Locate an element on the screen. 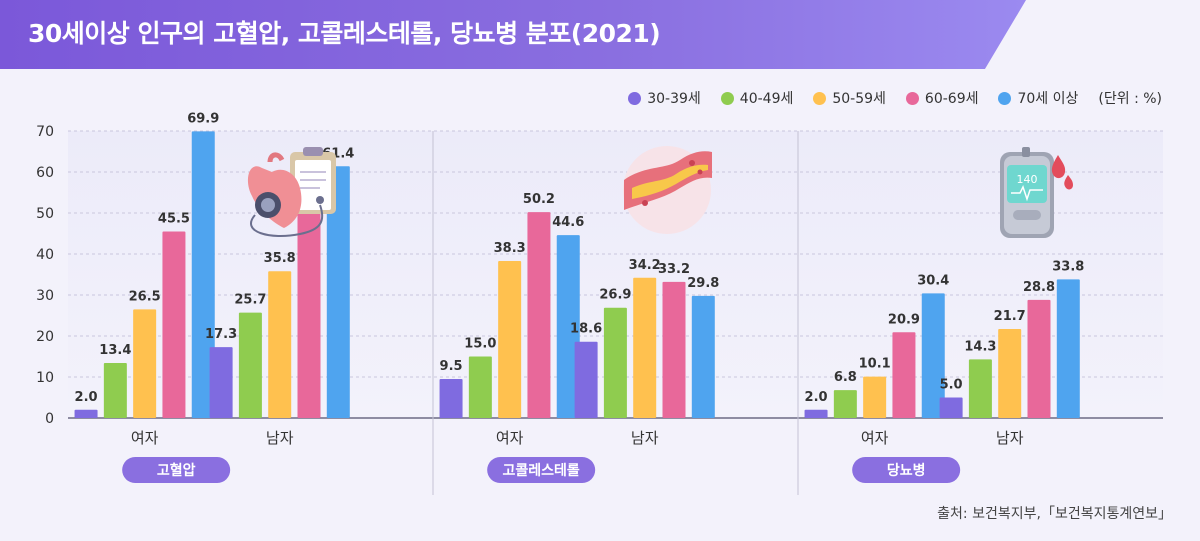 The image size is (1200, 541). legend-item-30-39: 30-39세 is located at coordinates (664, 98).